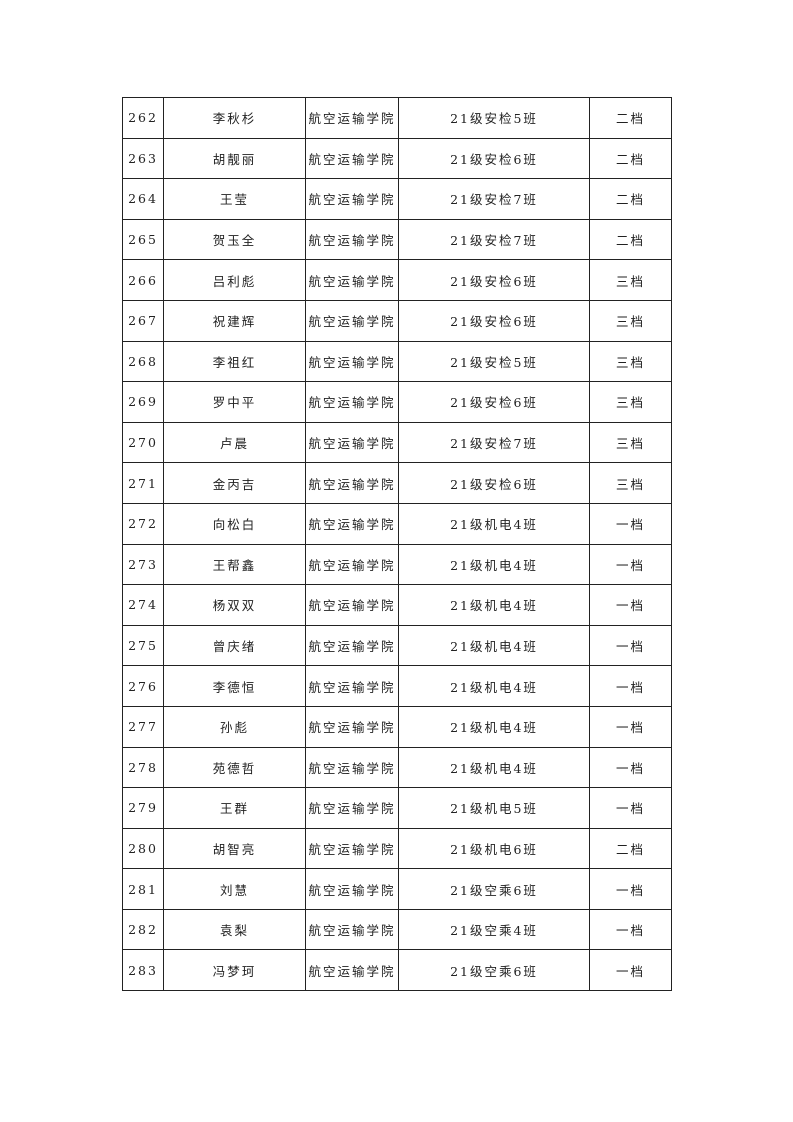 The image size is (793, 1122). I want to click on class-name: 21级机电5班, so click(494, 808).